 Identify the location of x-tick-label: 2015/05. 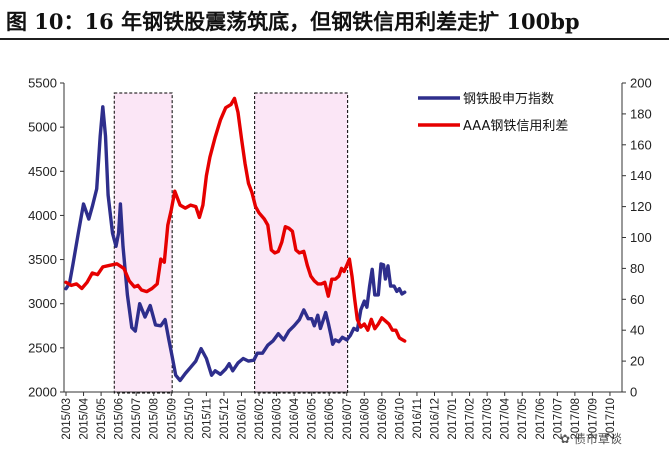
(102, 419).